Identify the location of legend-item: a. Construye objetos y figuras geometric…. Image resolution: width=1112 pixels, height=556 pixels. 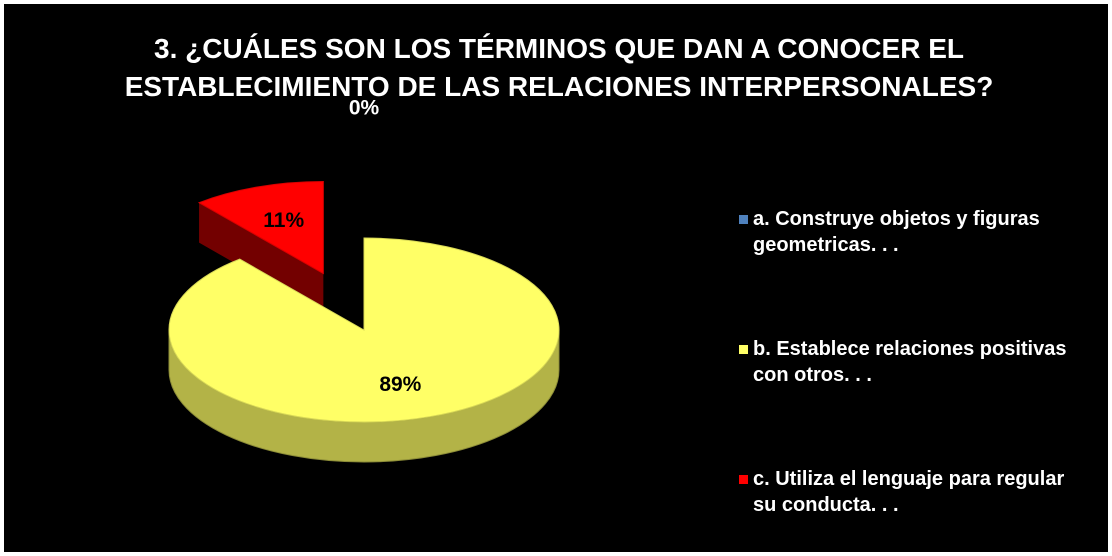
(911, 232).